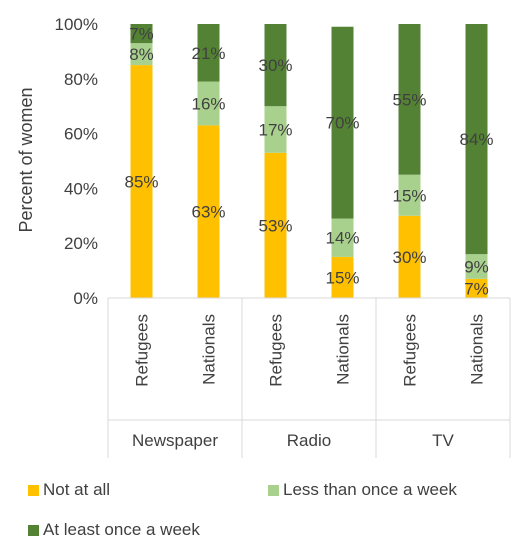 The image size is (519, 544). What do you see at coordinates (26, 159) in the screenshot?
I see `y-axis-title: Percent of women` at bounding box center [26, 159].